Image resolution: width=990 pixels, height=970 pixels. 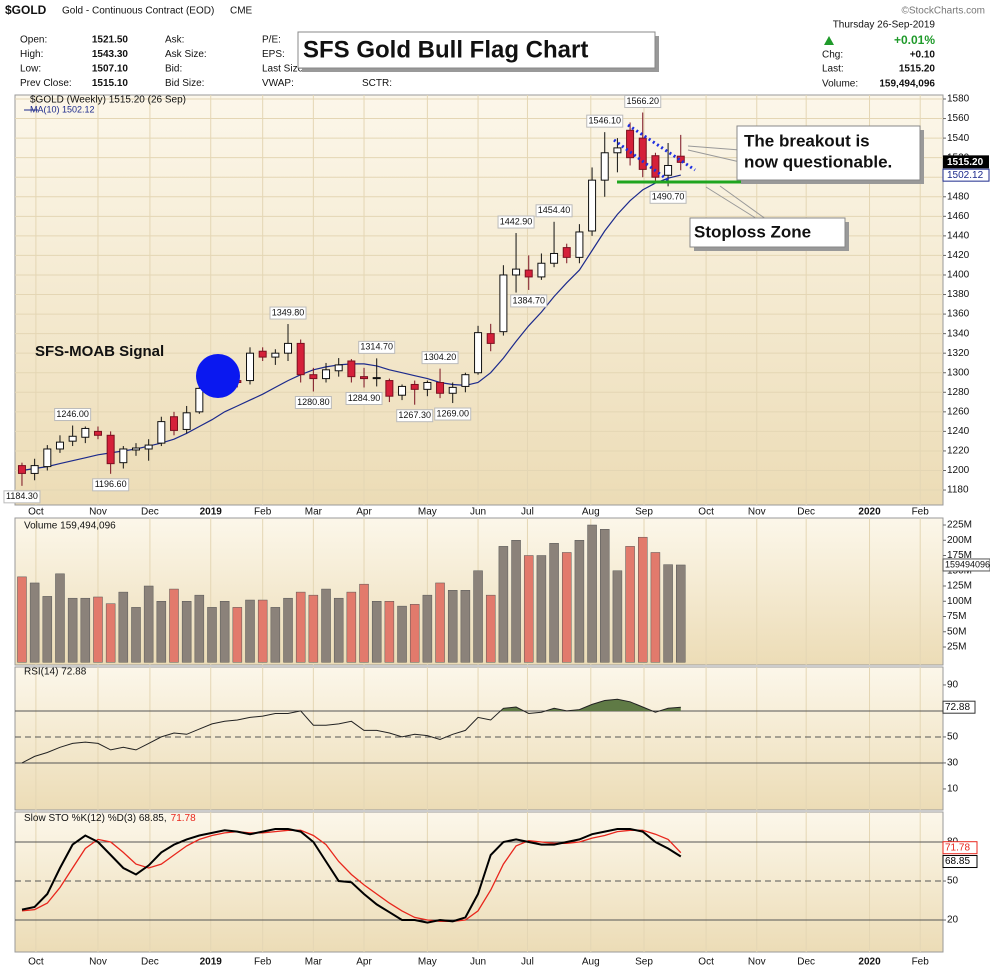 What do you see at coordinates (953, 737) in the screenshot?
I see `y-tick-label: 50` at bounding box center [953, 737].